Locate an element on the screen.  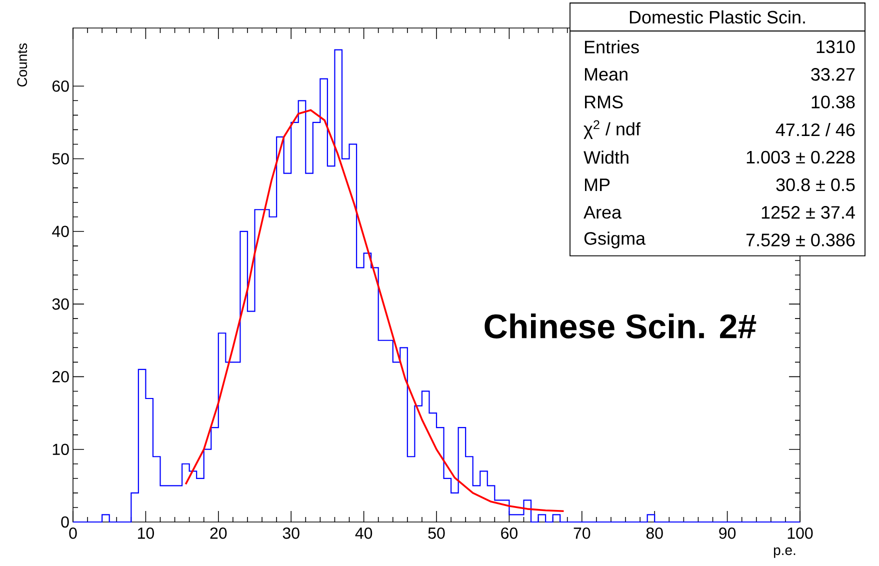
x-tick-label: 0 is located at coordinates (73, 533).